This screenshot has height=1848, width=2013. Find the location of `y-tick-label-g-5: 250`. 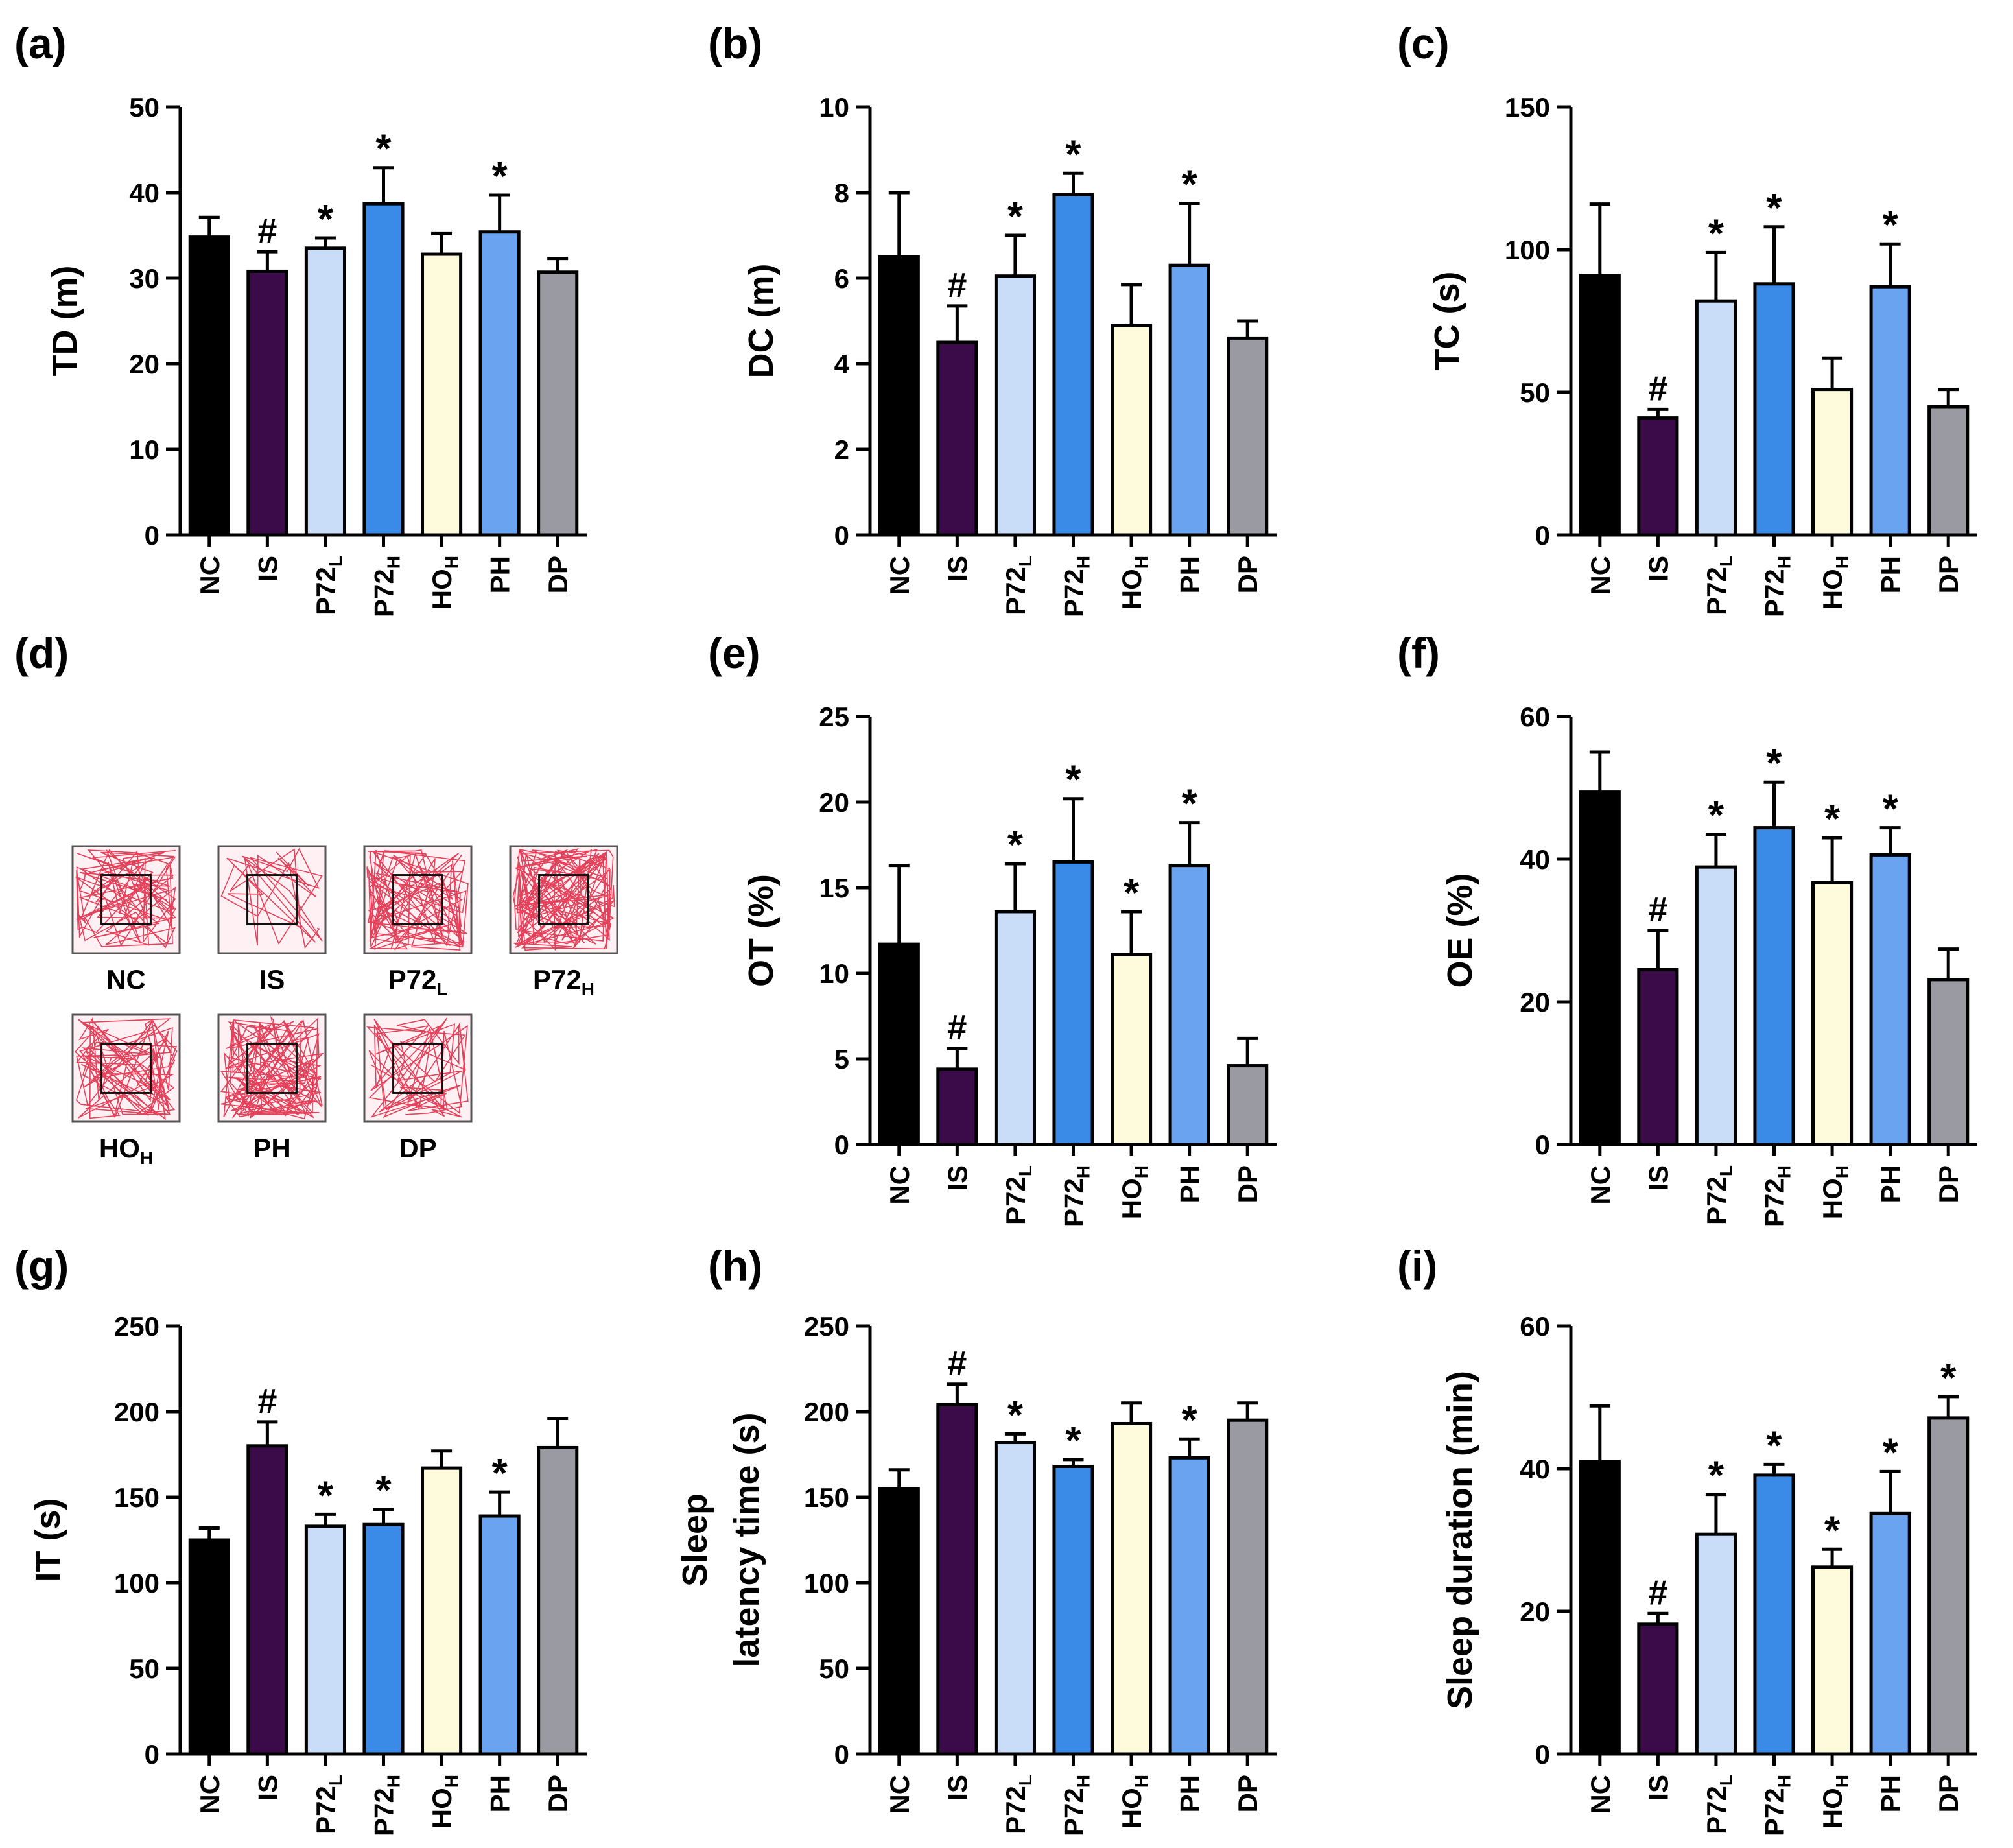

y-tick-label-g-5: 250 is located at coordinates (136, 1326).